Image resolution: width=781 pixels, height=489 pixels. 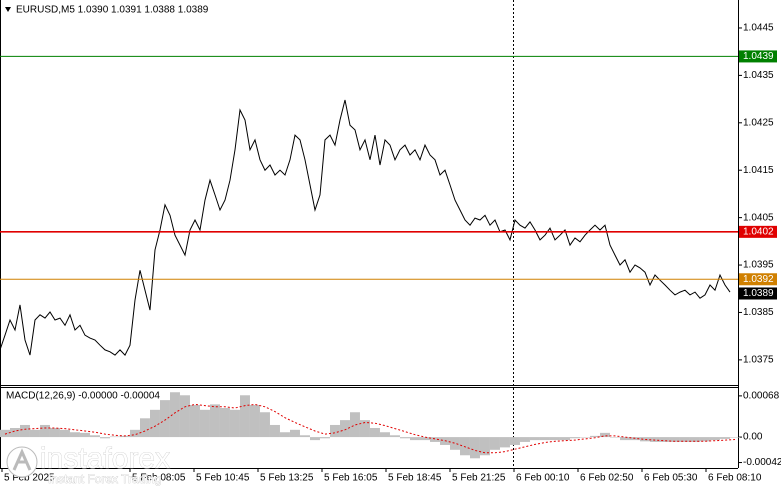 I want to click on y-tick-label: 1.0435, so click(x=758, y=75).